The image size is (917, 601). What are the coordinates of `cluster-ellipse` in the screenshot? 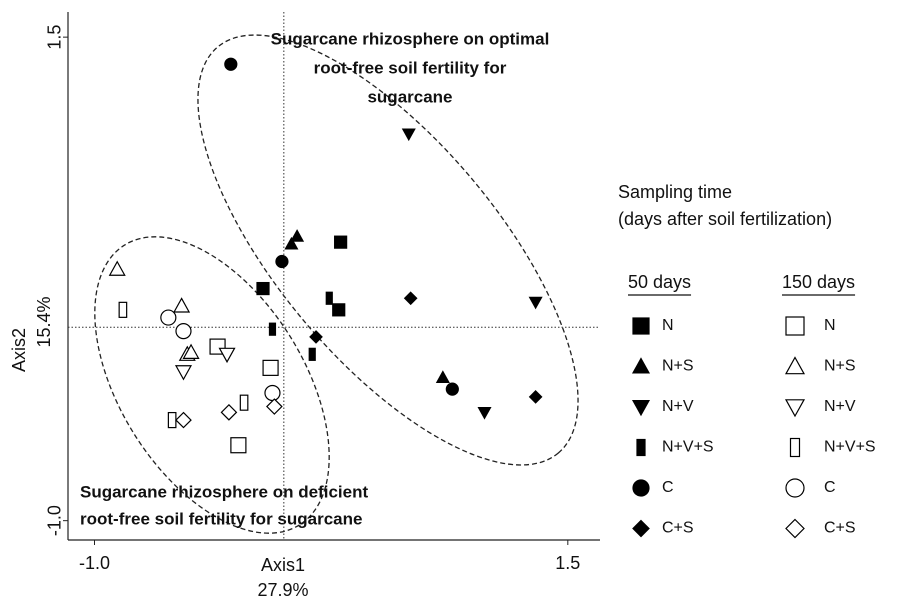 It's located at (212, 385).